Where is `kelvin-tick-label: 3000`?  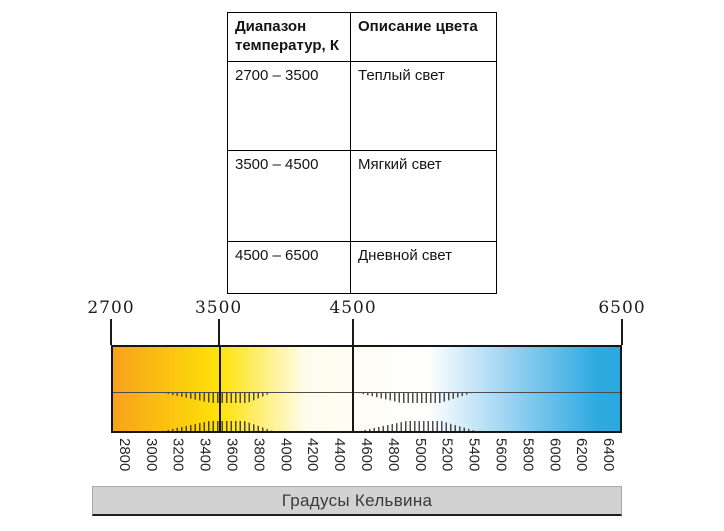 kelvin-tick-label: 3000 is located at coordinates (151, 455).